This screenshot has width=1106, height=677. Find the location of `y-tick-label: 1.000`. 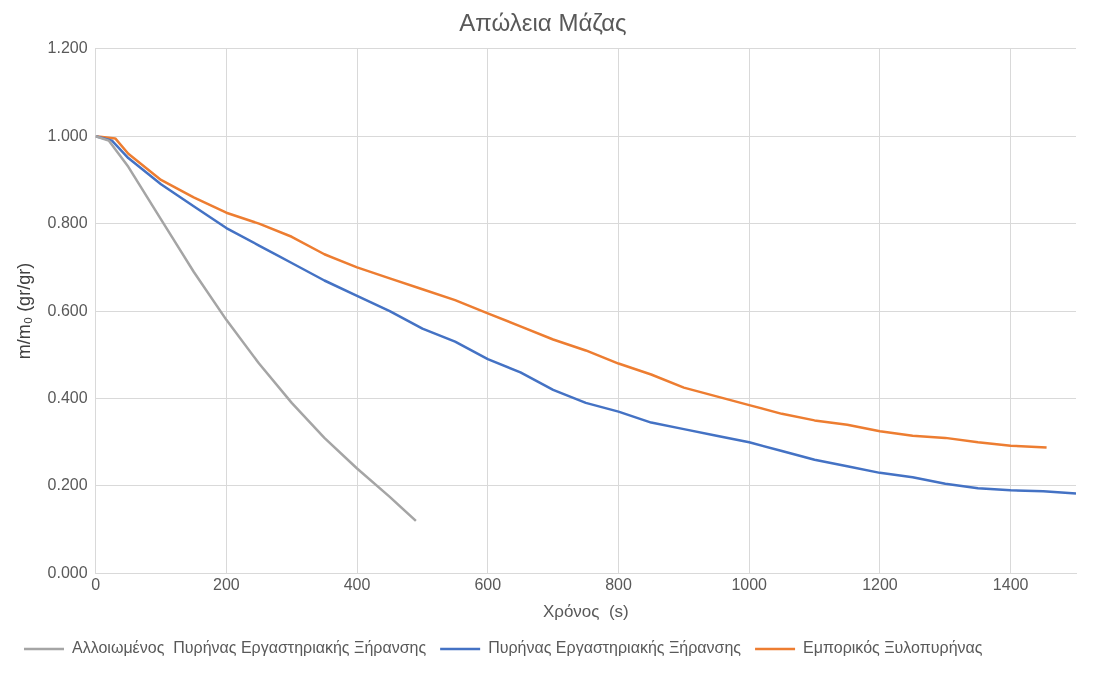

y-tick-label: 1.000 is located at coordinates (67, 135).